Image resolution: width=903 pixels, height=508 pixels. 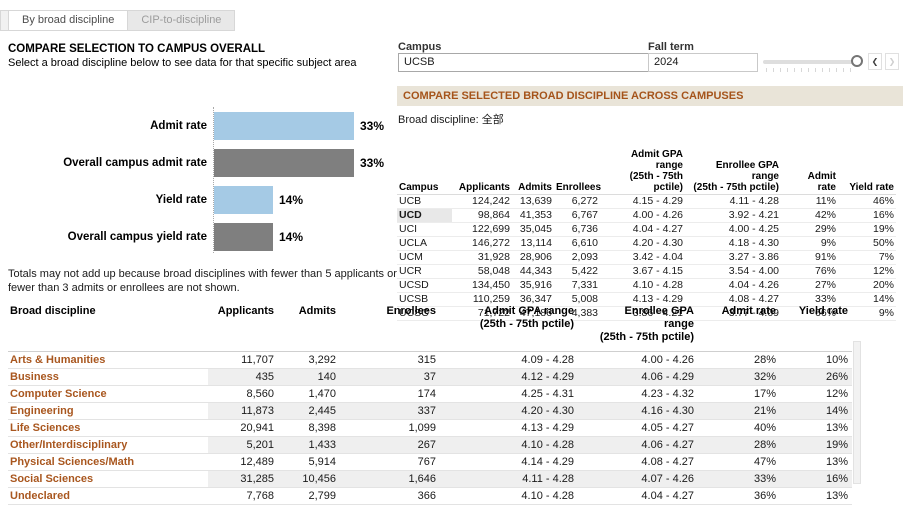 I want to click on column-header: Applicants, so click(x=482, y=171).